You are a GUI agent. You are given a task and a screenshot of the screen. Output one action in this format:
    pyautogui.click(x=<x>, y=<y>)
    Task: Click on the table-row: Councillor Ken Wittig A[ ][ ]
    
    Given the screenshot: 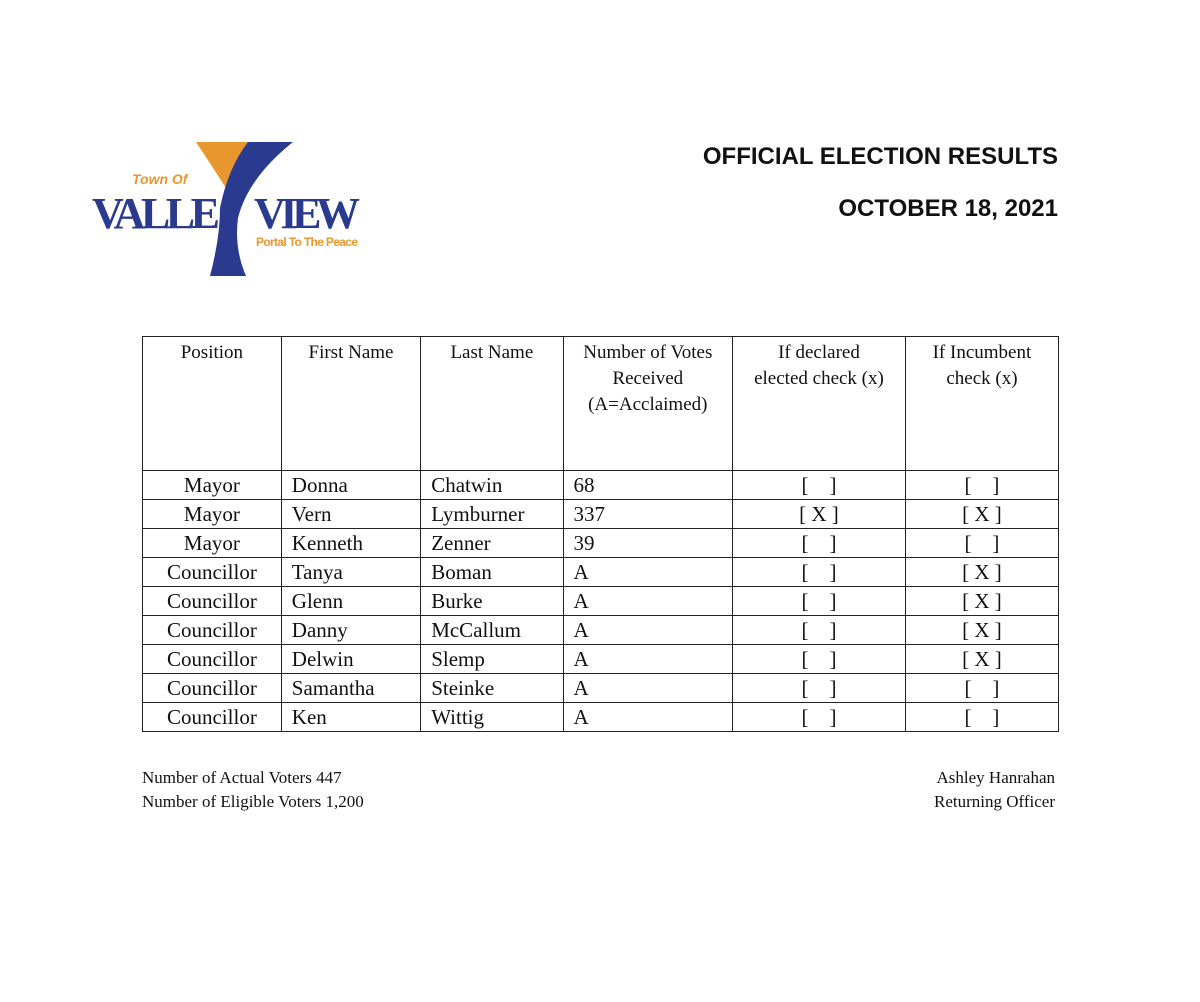 What is the action you would take?
    pyautogui.click(x=601, y=717)
    